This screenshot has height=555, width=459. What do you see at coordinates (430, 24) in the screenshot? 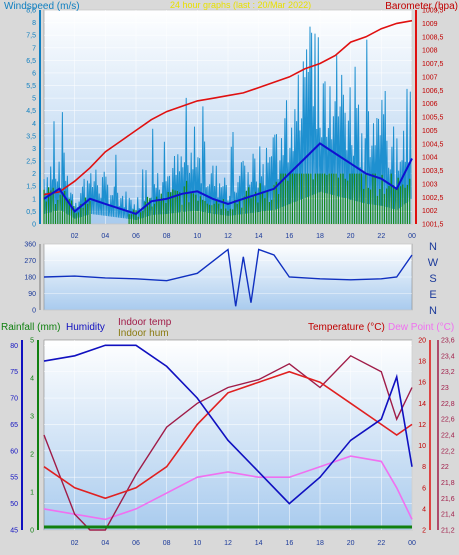
I see `barometer-y-tick: 1009` at bounding box center [430, 24].